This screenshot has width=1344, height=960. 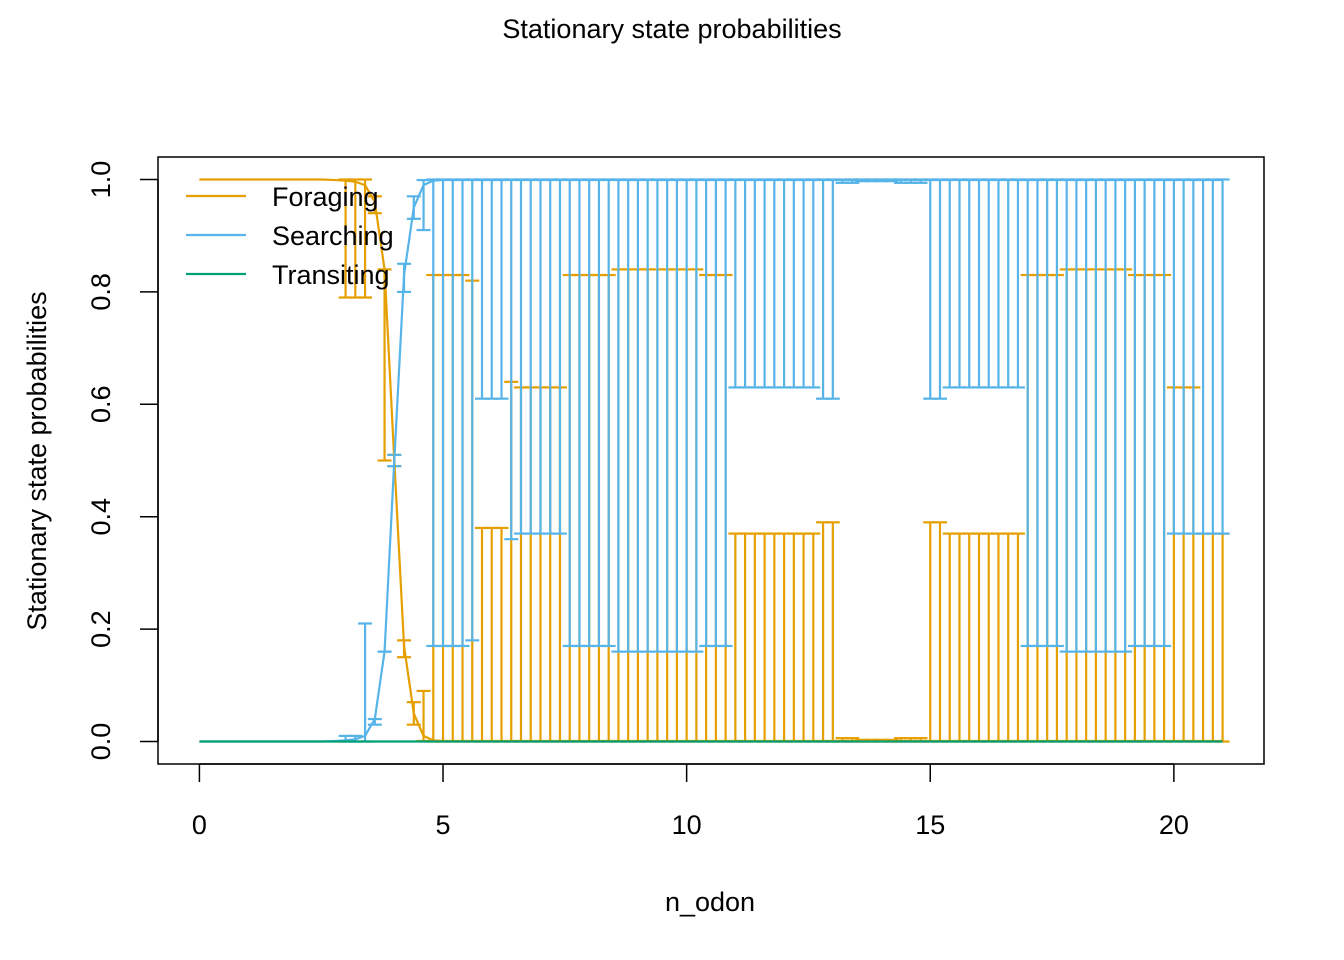 What do you see at coordinates (101, 629) in the screenshot?
I see `y-tick-label: 0.2` at bounding box center [101, 629].